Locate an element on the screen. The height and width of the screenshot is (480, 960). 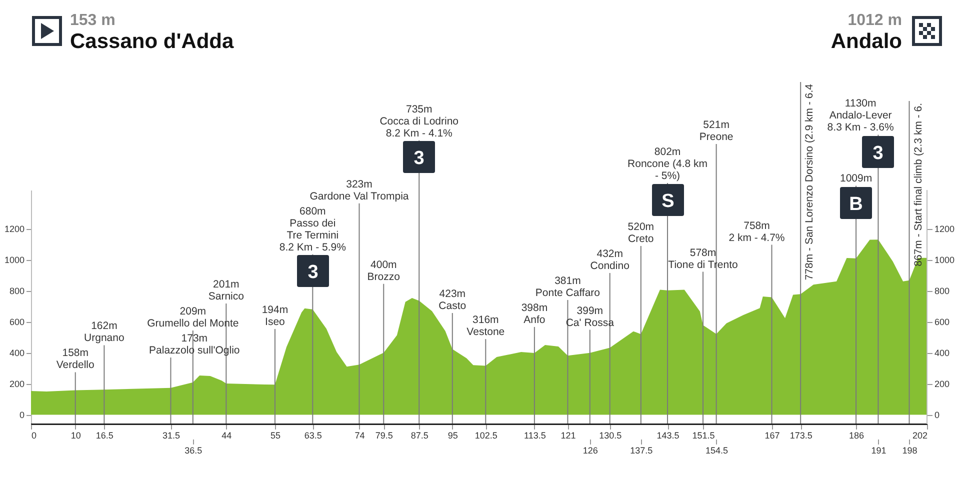
ref-line-label: 758m 2 km - 4.7% is located at coordinates (756, 232).